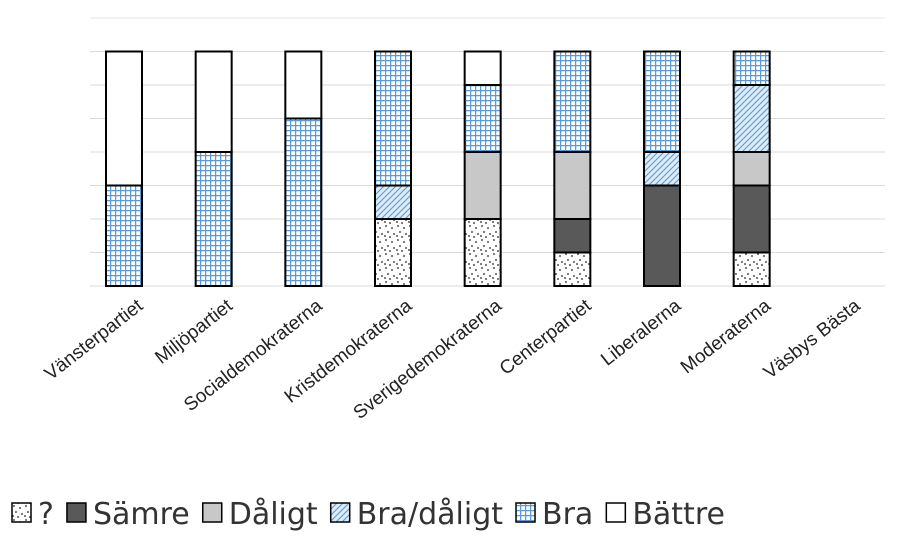 This screenshot has width=902, height=542. I want to click on legend-item-bra-d-ligt: Bra/dåligt, so click(416, 514).